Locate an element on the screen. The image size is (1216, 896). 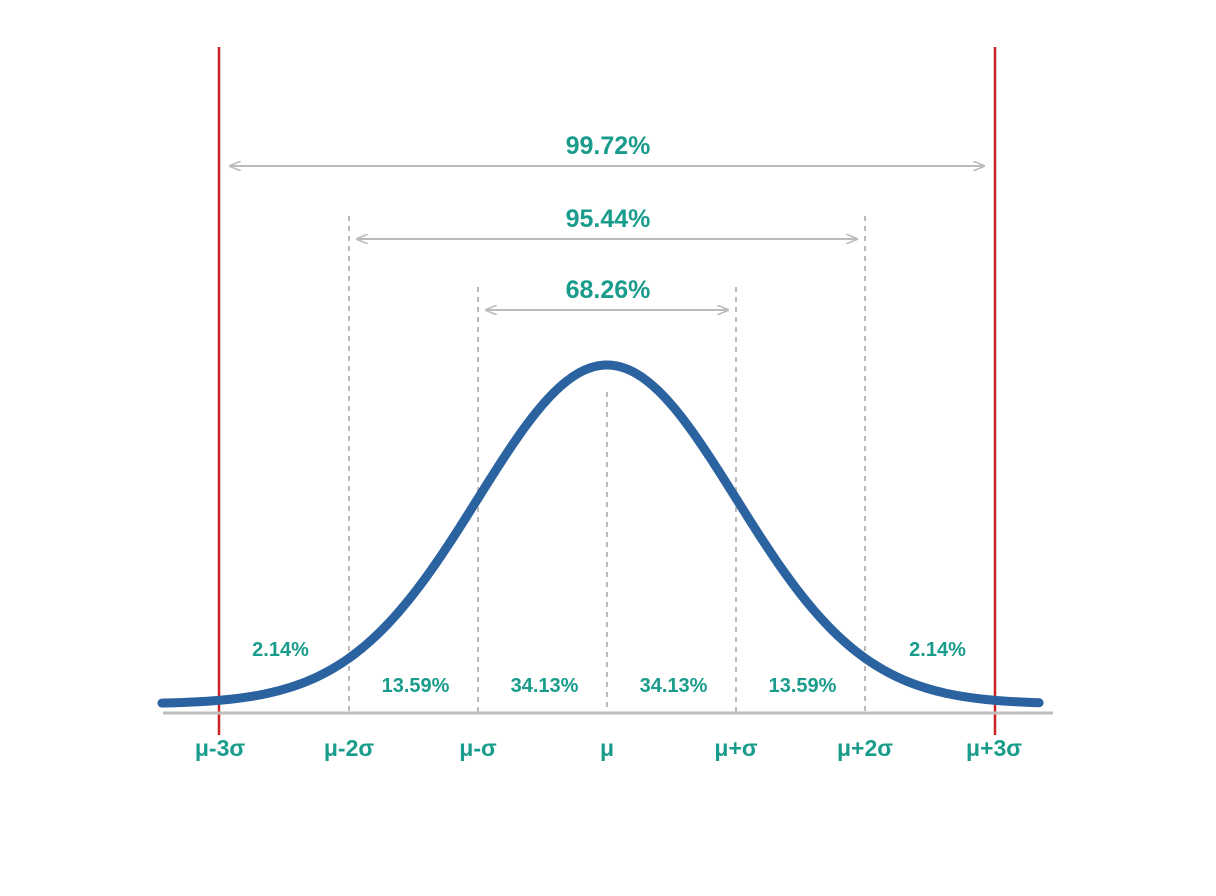
tick-label: μ+2σ is located at coordinates (865, 748).